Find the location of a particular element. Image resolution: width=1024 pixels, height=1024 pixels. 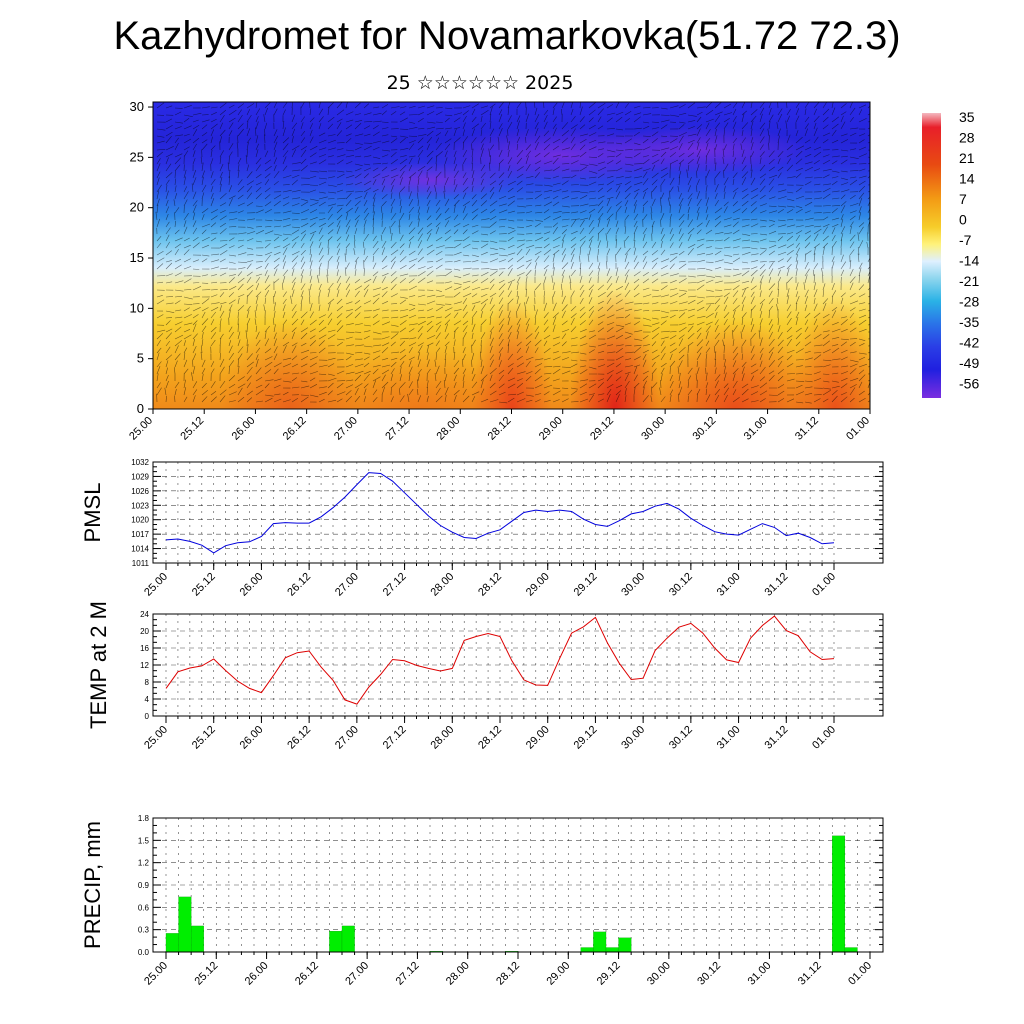

ytick-label: 12 is located at coordinates (144, 665).